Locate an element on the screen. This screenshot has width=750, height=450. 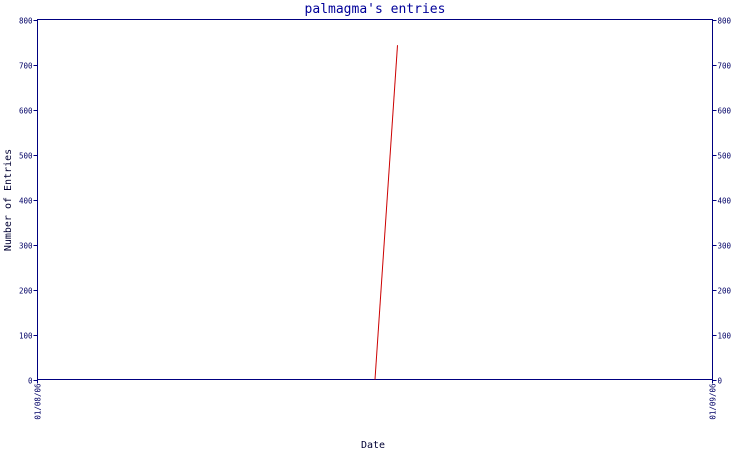
y-tick-label-left: 500 is located at coordinates (26, 156).